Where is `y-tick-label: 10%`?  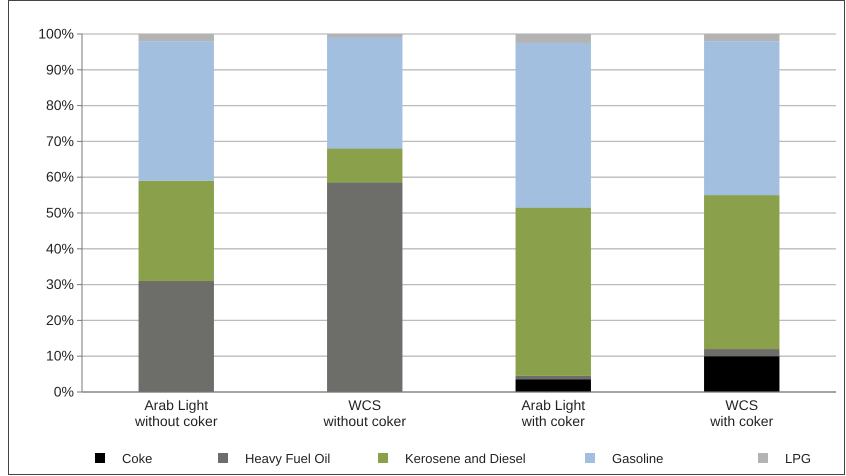 y-tick-label: 10% is located at coordinates (60, 356).